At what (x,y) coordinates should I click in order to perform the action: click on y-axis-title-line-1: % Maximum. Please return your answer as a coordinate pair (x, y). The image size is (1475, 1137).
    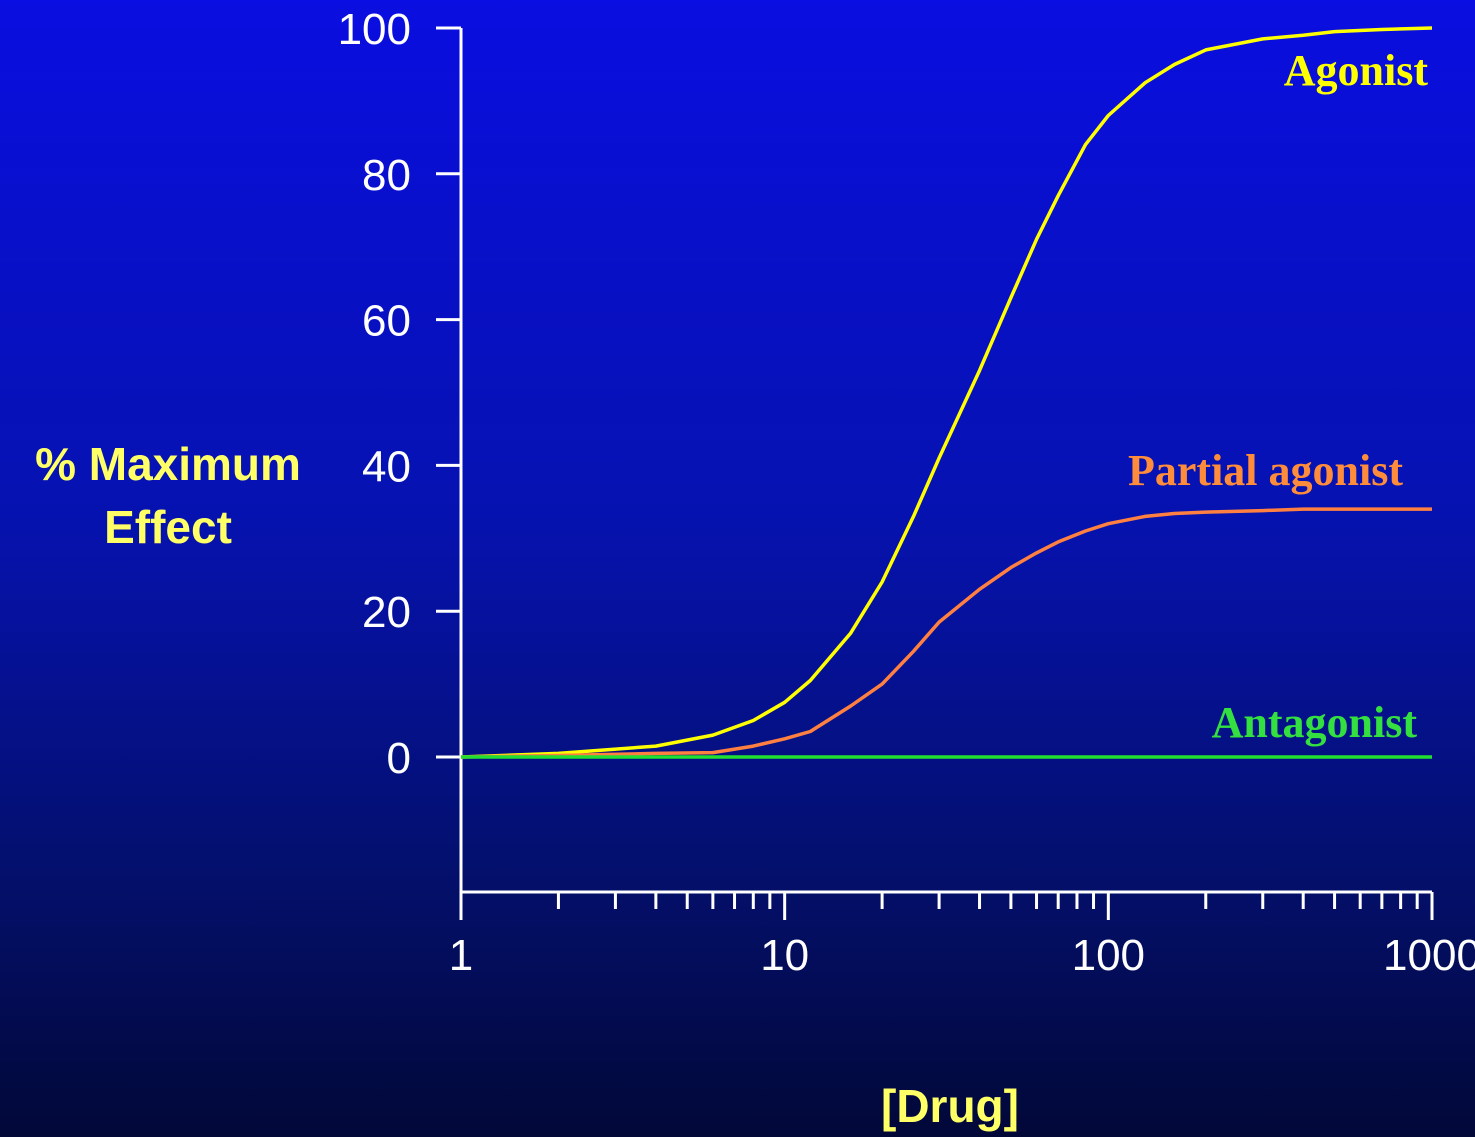
    Looking at the image, I should click on (168, 464).